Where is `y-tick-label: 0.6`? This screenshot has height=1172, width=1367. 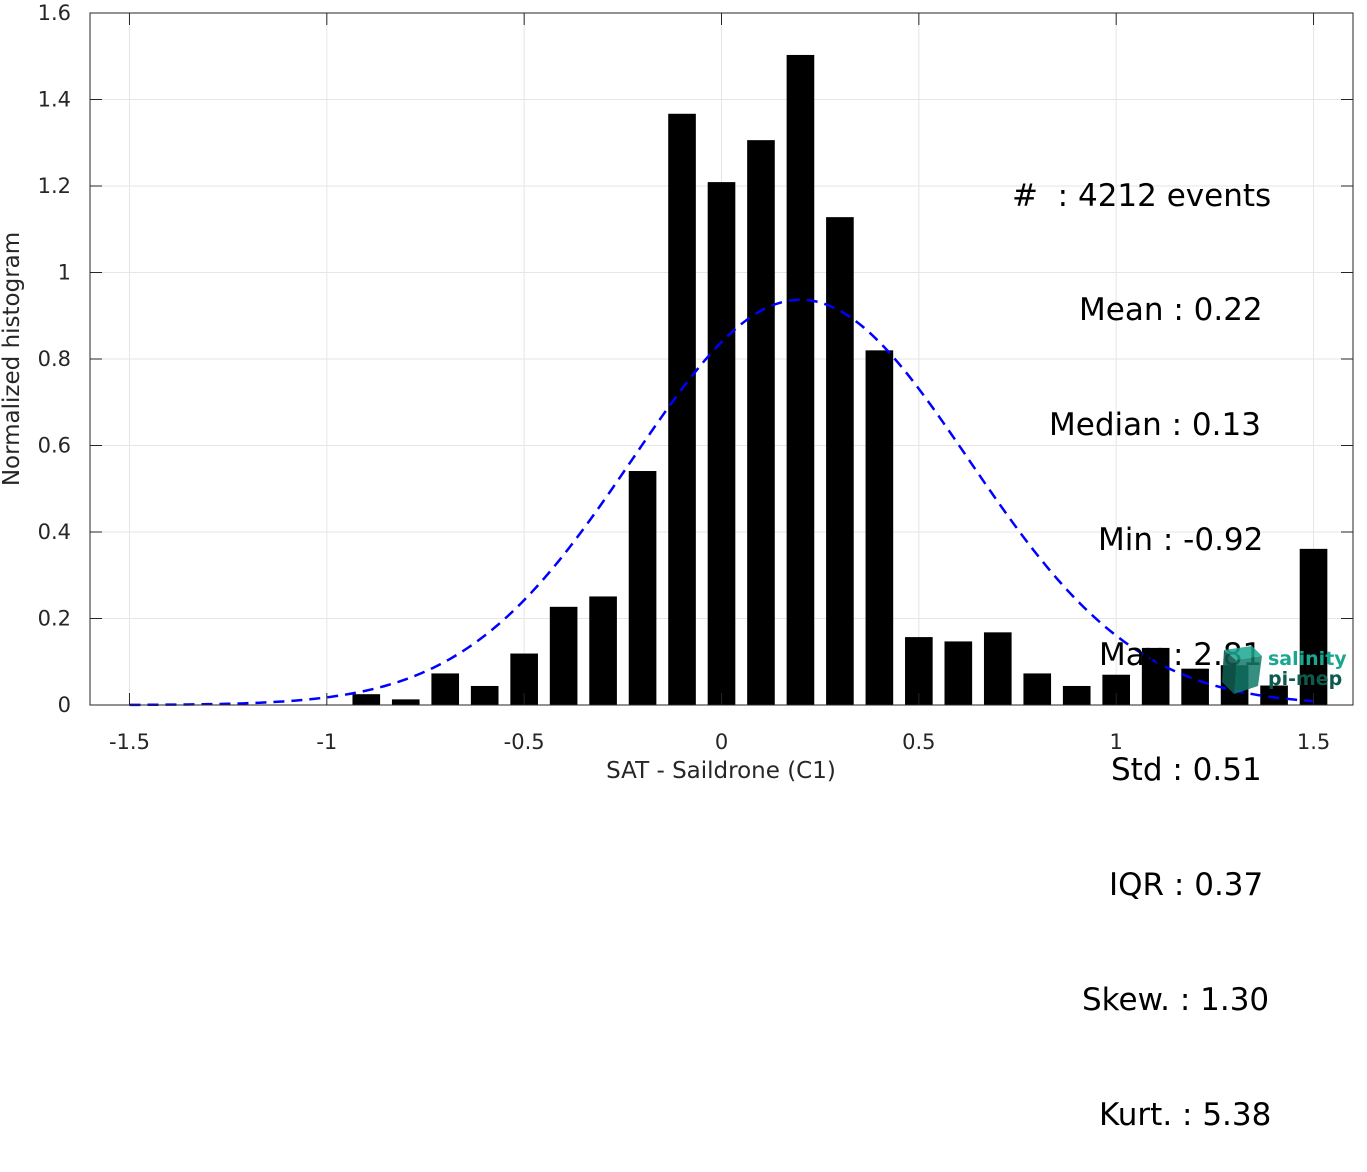 y-tick-label: 0.6 is located at coordinates (54, 446).